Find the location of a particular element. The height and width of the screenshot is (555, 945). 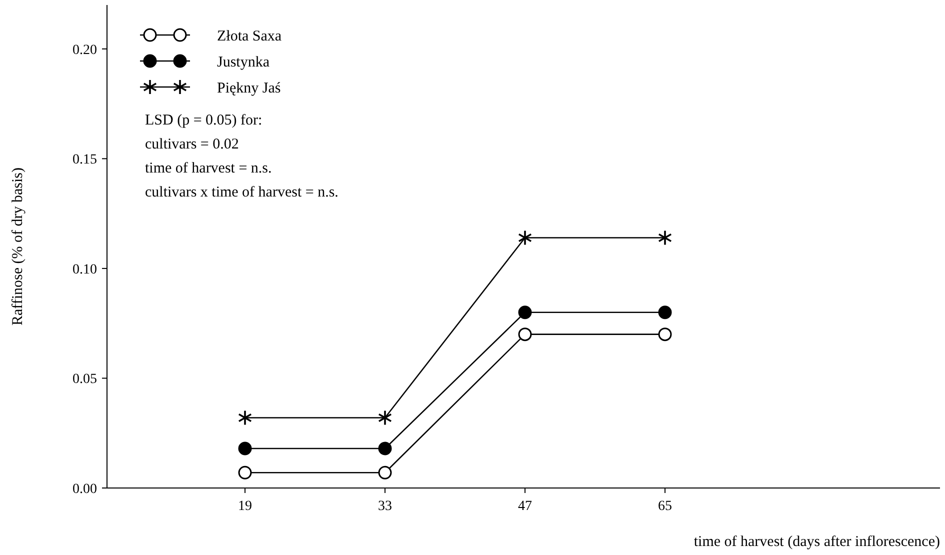

y-tick-label: 0.00 is located at coordinates (84, 489).